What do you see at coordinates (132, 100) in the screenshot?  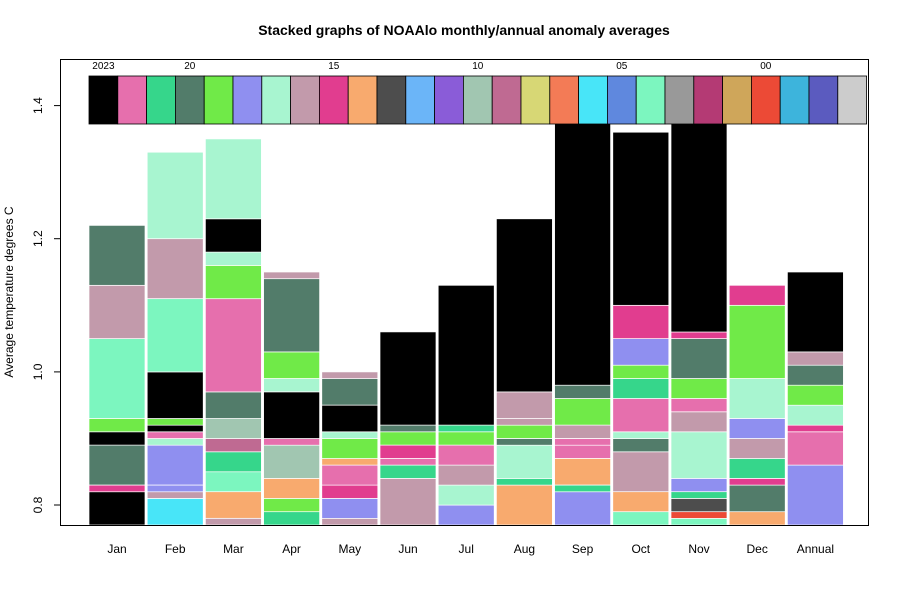 I see `legend-swatch-2022` at bounding box center [132, 100].